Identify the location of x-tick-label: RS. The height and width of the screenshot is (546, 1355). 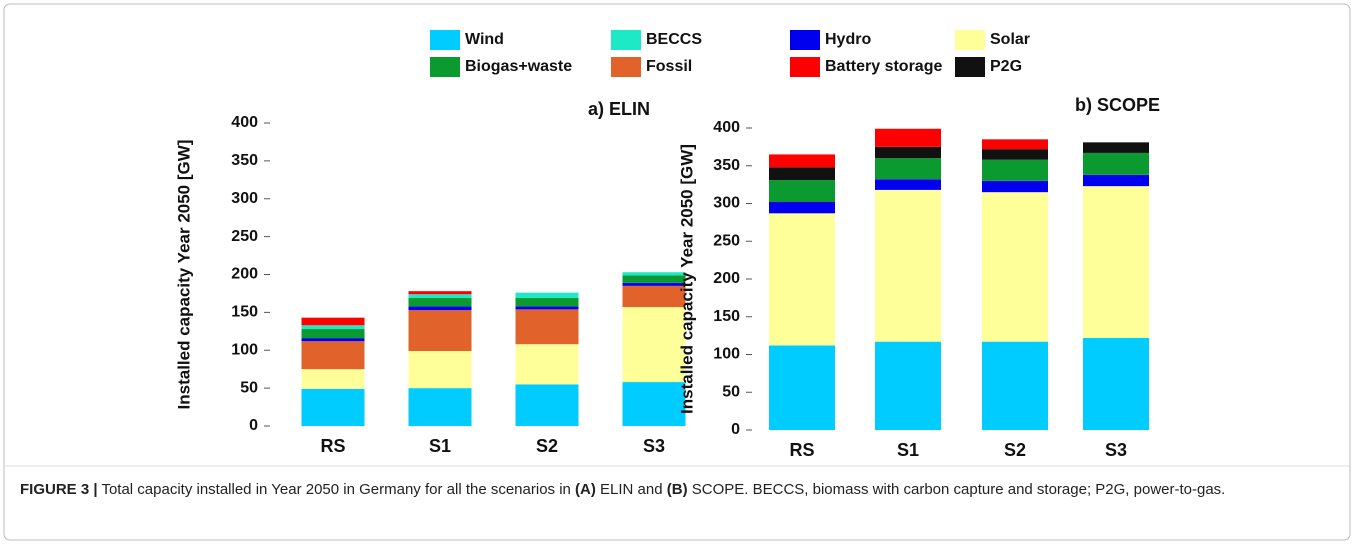
(332, 446).